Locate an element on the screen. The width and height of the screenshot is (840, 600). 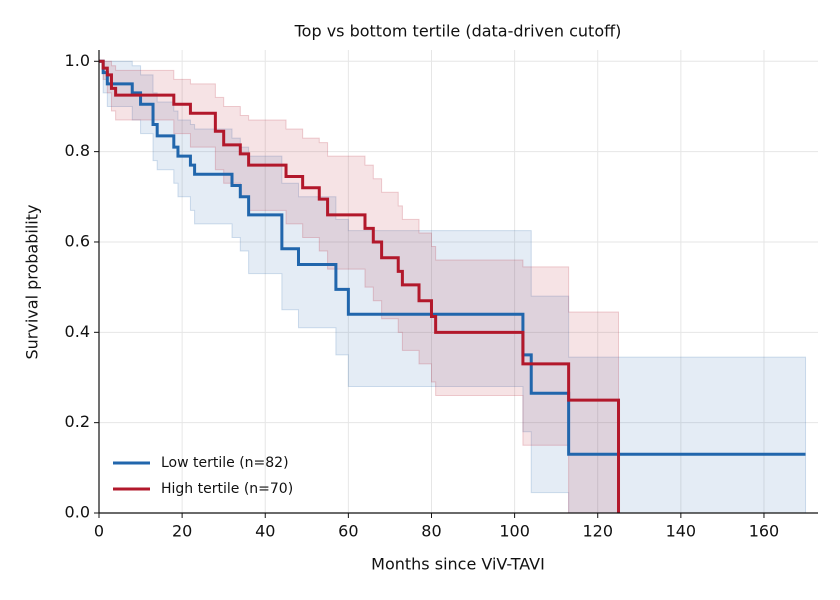
y-axis-label: Survival probability is located at coordinates (32, 282).